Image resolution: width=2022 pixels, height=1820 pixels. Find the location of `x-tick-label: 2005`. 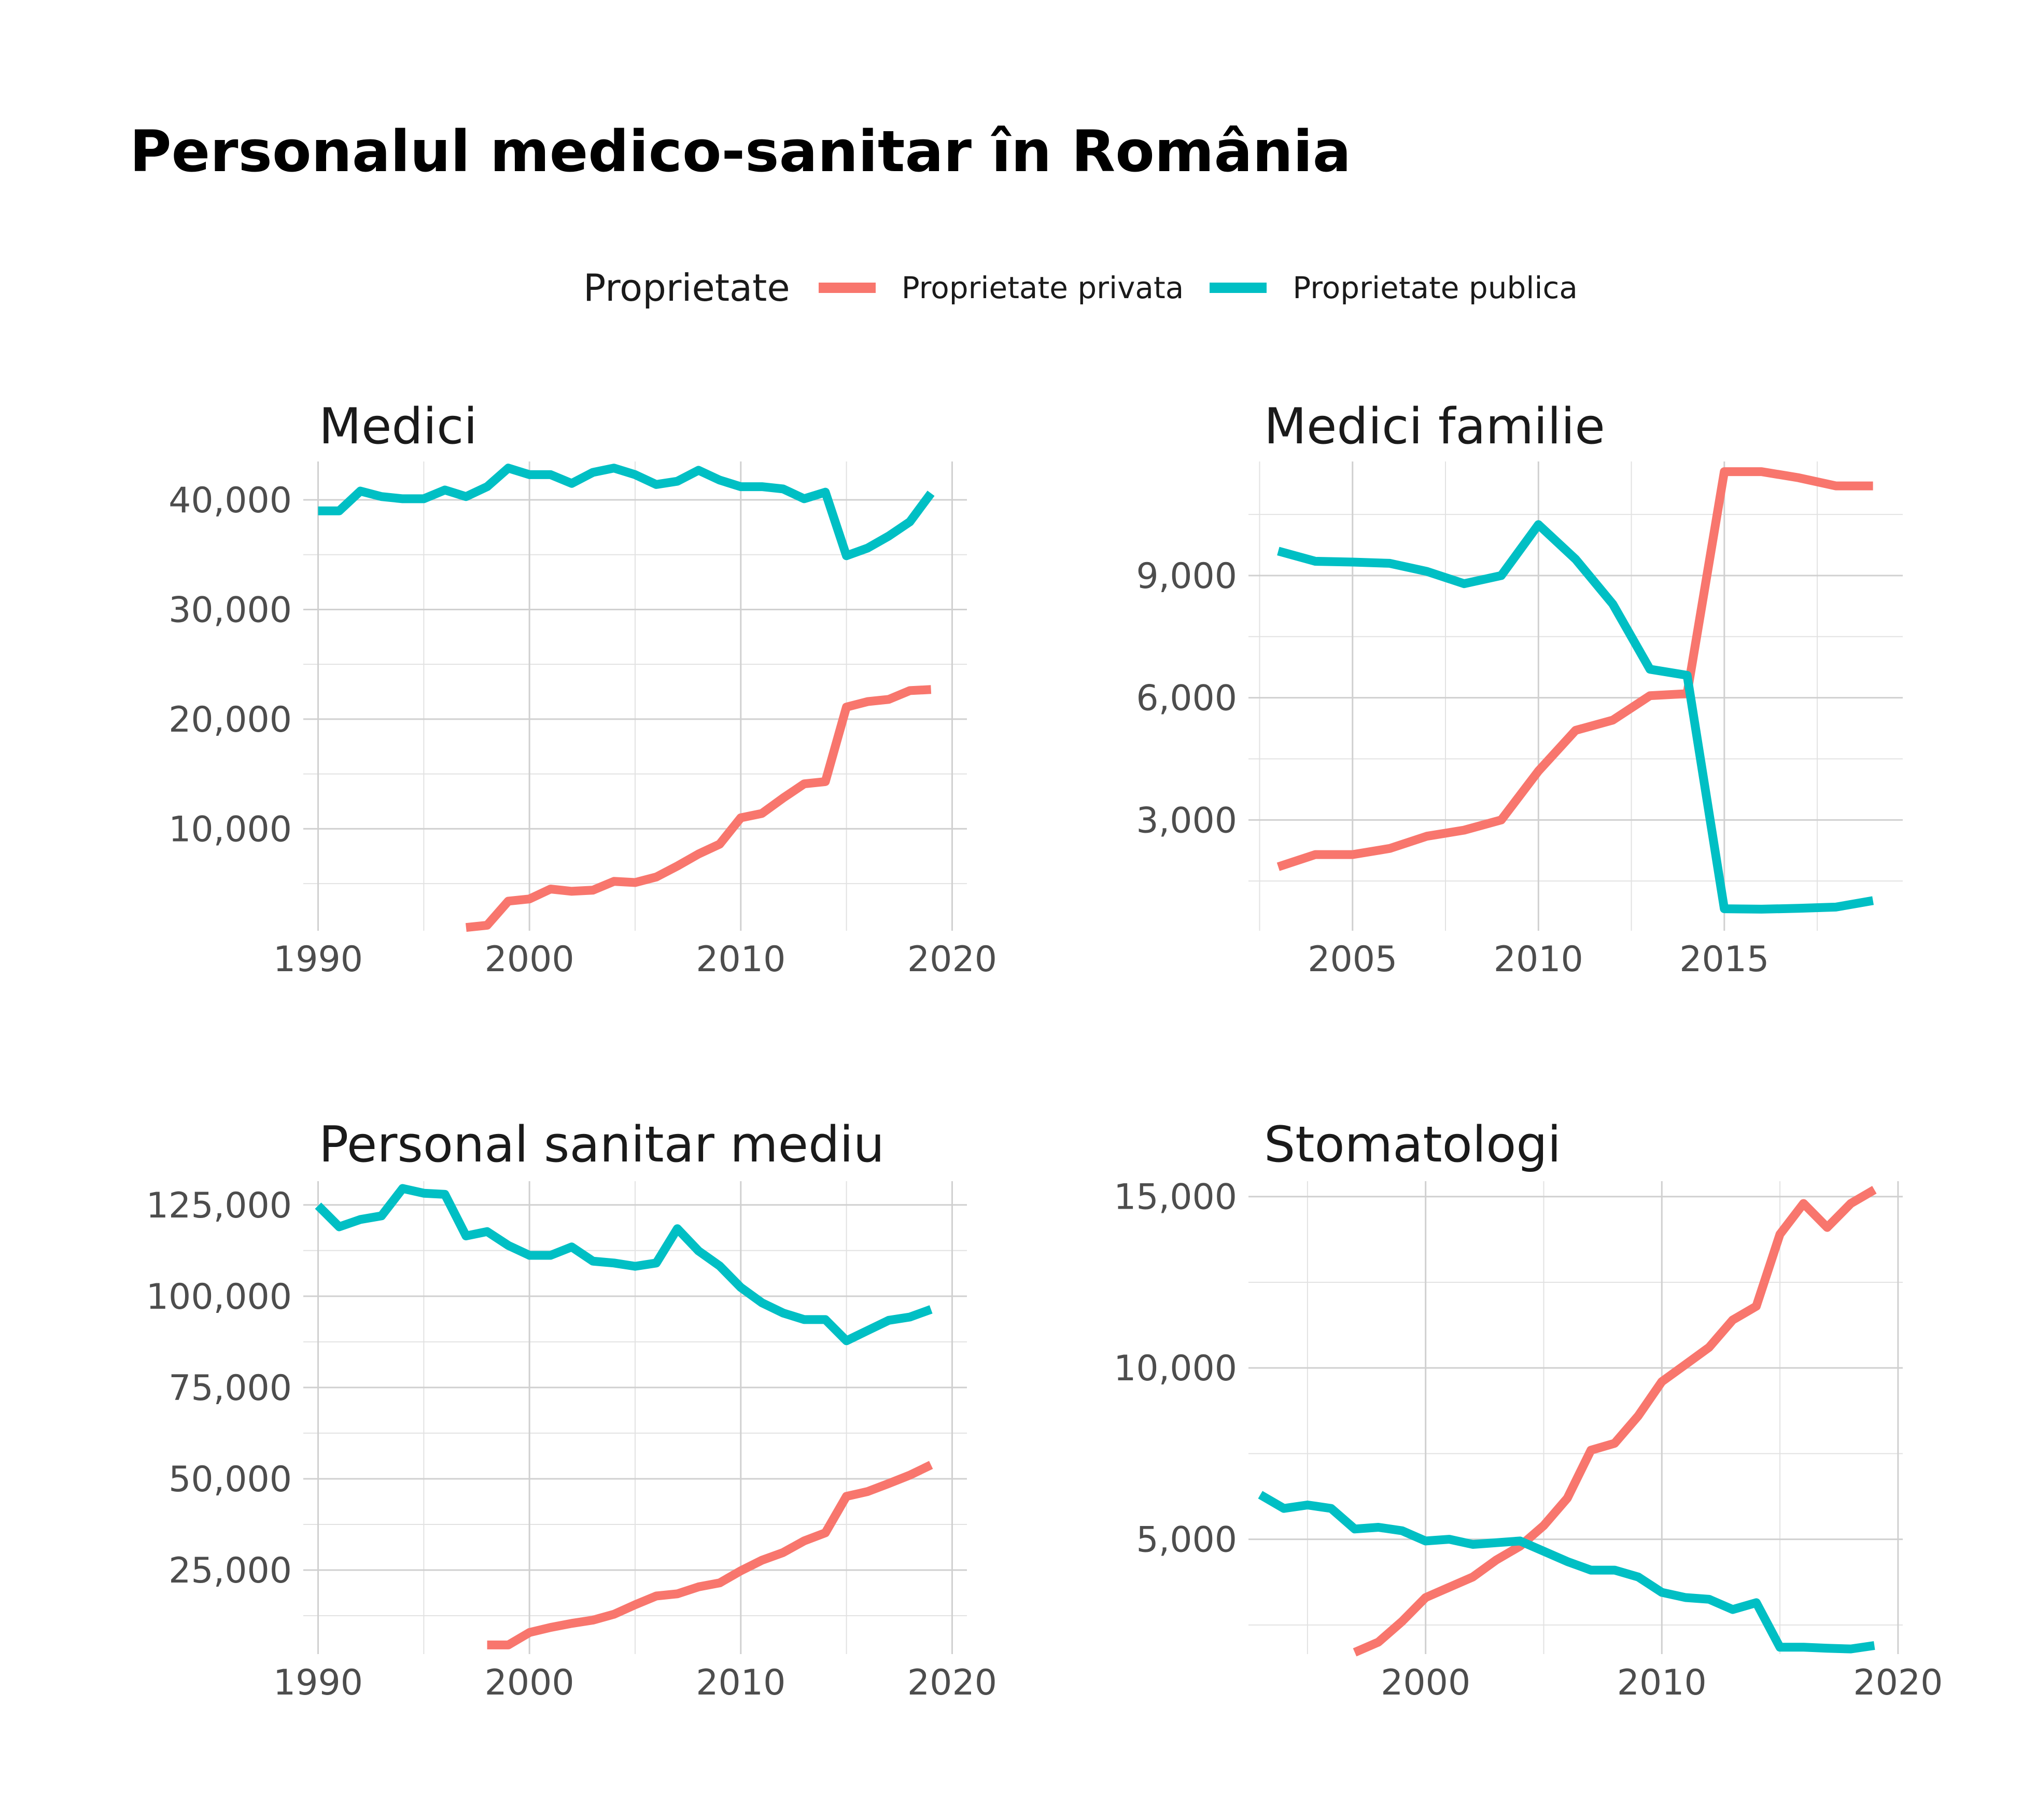

x-tick-label: 2005 is located at coordinates (1352, 959).